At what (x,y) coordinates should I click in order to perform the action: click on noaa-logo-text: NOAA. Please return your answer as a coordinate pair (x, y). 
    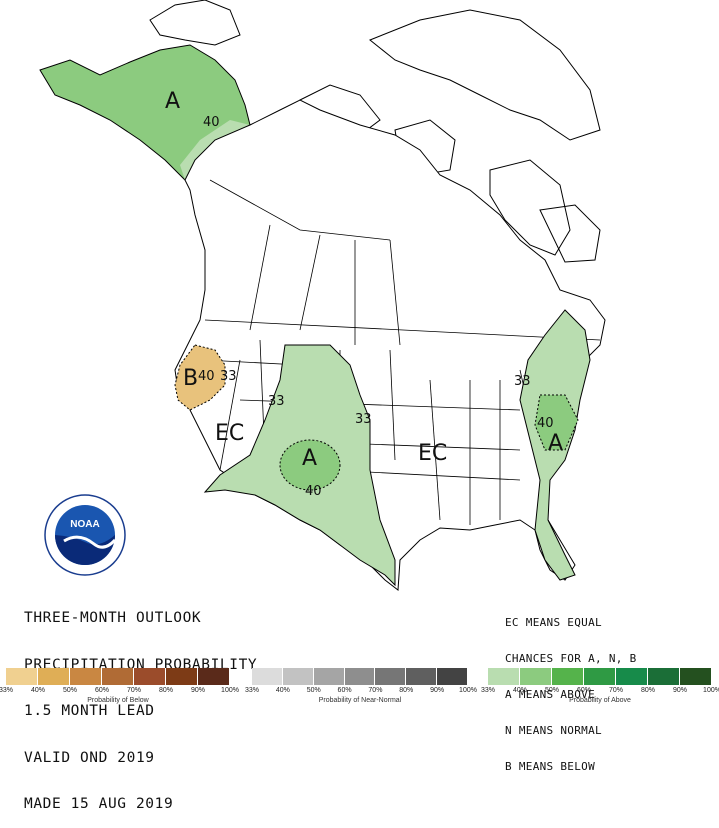
    Looking at the image, I should click on (84, 524).